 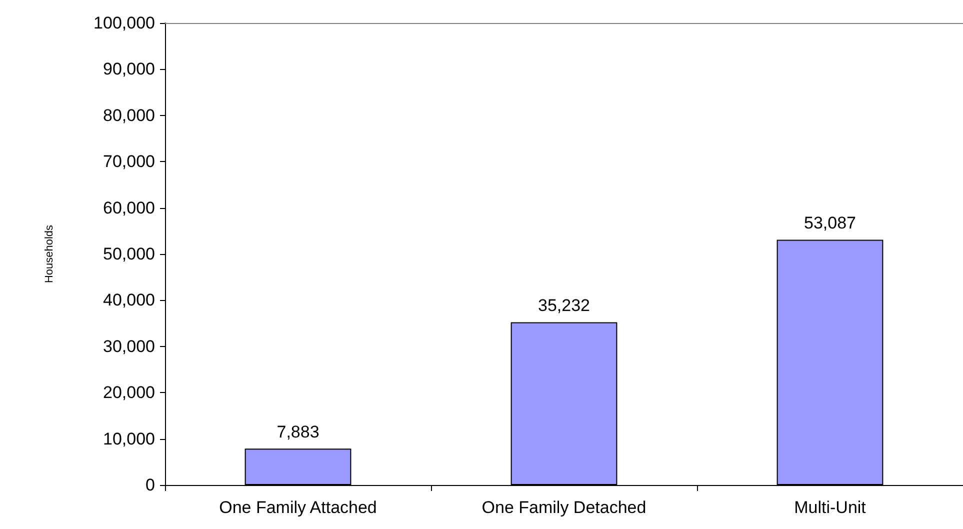 What do you see at coordinates (830, 223) in the screenshot?
I see `data-label: 53,087` at bounding box center [830, 223].